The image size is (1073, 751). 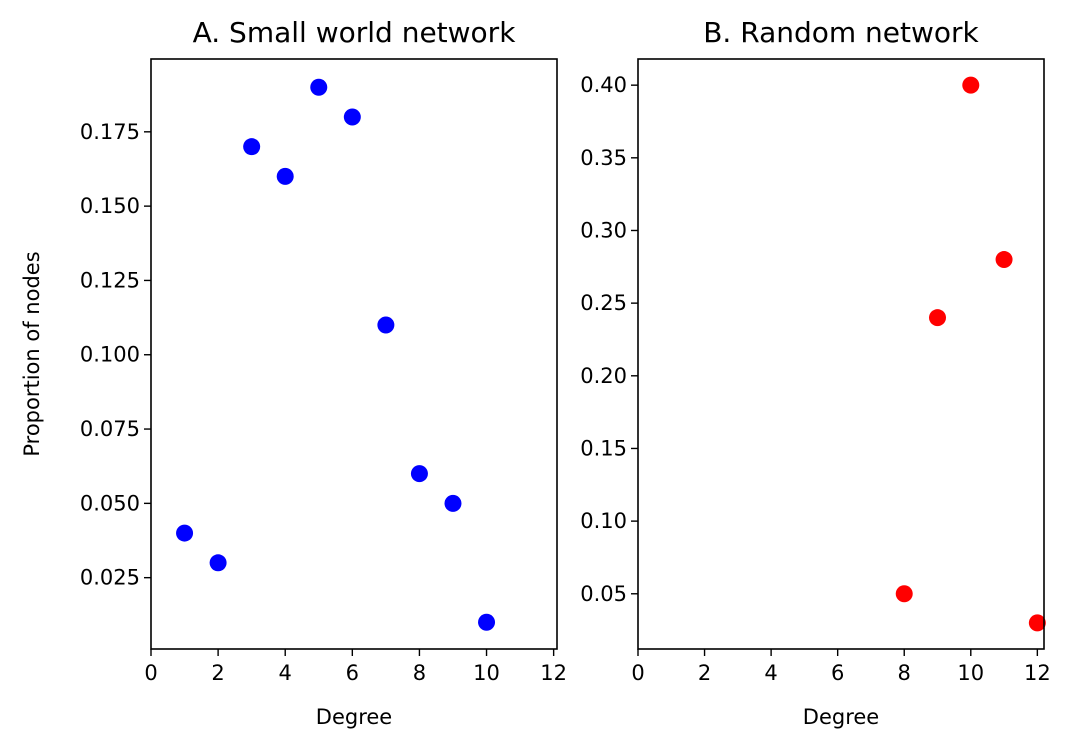 I want to click on panel-a-y-tick-label: 0.025, so click(x=110, y=578).